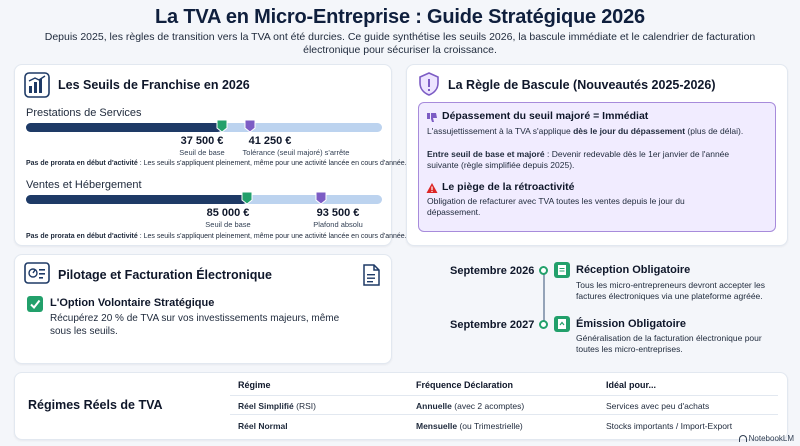 This screenshot has width=800, height=446. Describe the element at coordinates (669, 426) in the screenshot. I see `table-cell-ideal: Stocks importants / Import-Export` at that location.